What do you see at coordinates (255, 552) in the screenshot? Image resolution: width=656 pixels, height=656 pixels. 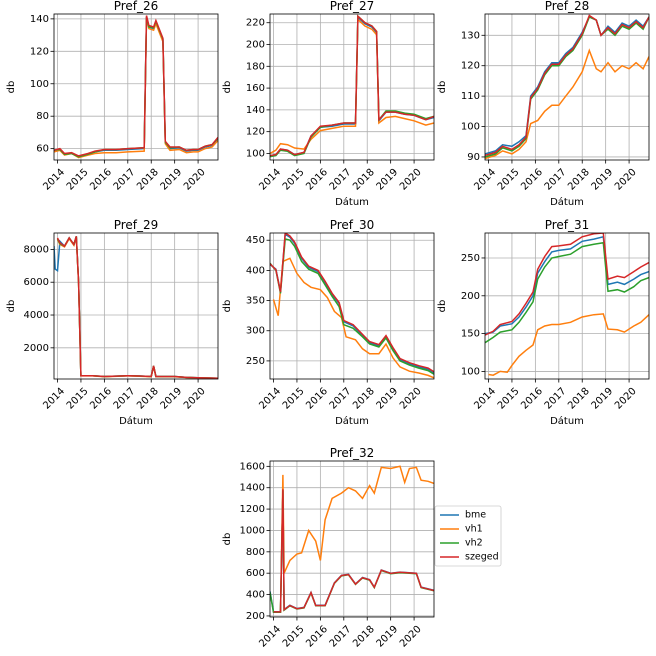 I see `y-tick-label: 800` at bounding box center [255, 552].